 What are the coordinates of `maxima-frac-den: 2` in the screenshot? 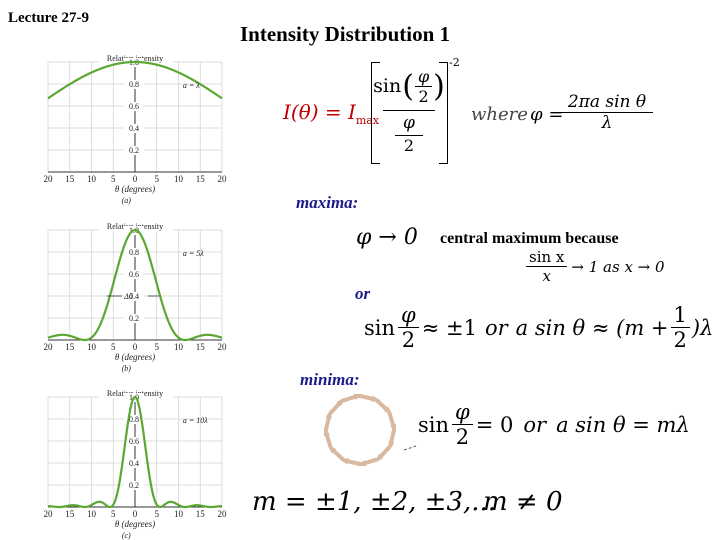 It's located at (408, 340).